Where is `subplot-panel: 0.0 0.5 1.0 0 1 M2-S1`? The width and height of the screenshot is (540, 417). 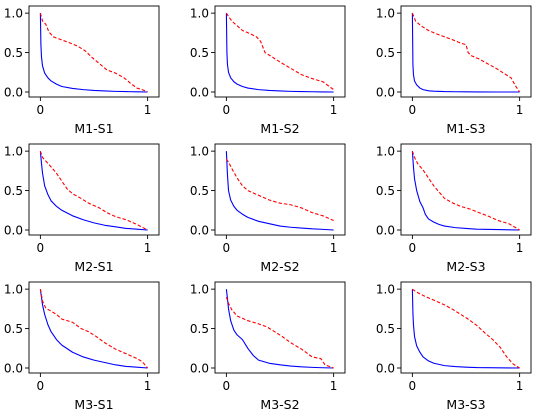
subplot-panel: 0.0 0.5 1.0 0 1 M2-S1 is located at coordinates (82, 208).